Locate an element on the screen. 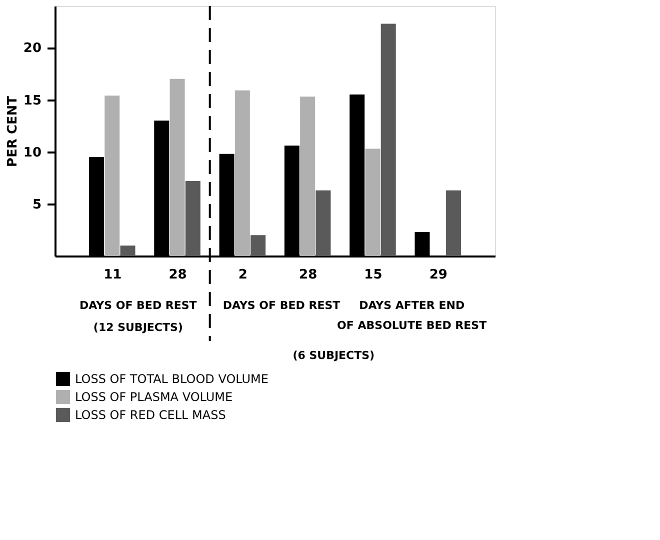 This screenshot has height=540, width=660. y-axis-title: PER CENT is located at coordinates (12, 132).